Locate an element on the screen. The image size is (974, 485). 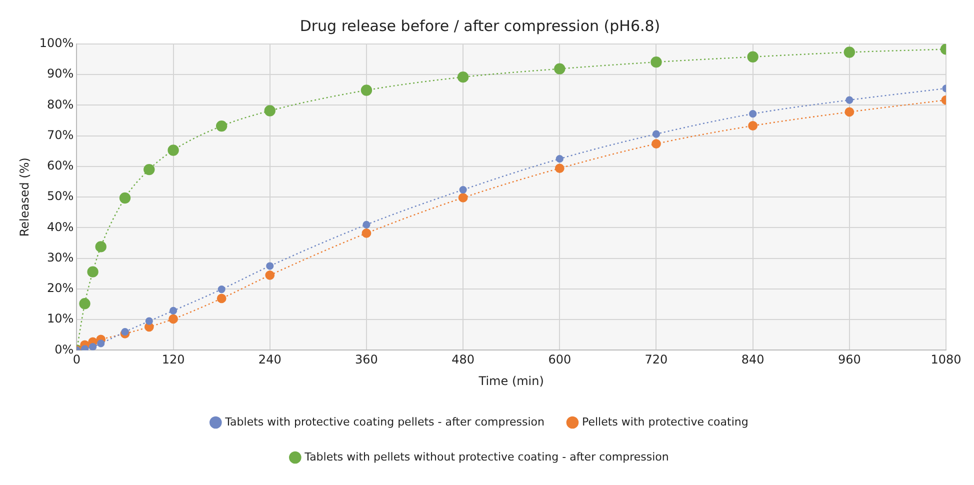
legend-label: Tablets with protective coating pellets - after compression is located at coordinates (384, 421).